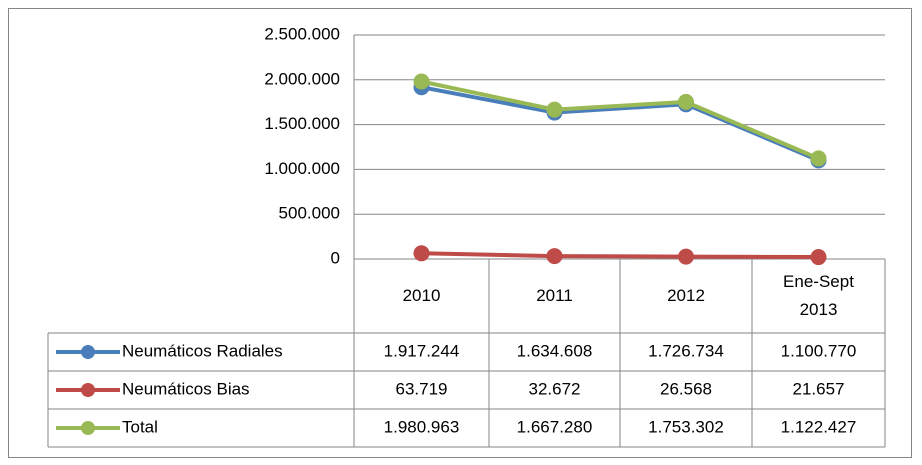 This screenshot has height=465, width=922. Describe the element at coordinates (309, 213) in the screenshot. I see `y-tick-label: 500.000` at that location.